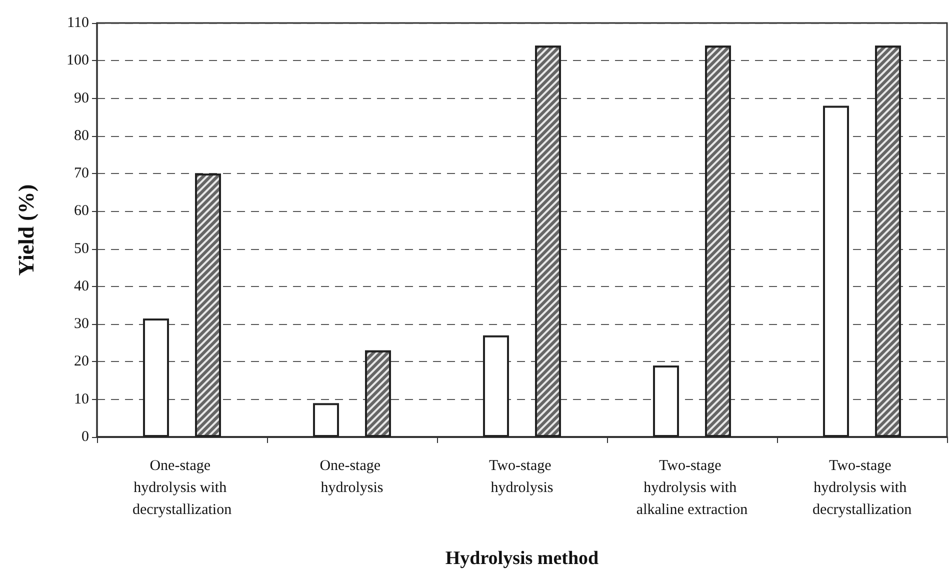  Describe the element at coordinates (862, 488) in the screenshot. I see `x-tick-label: Two-stage hydrolysis with decrystallization` at that location.